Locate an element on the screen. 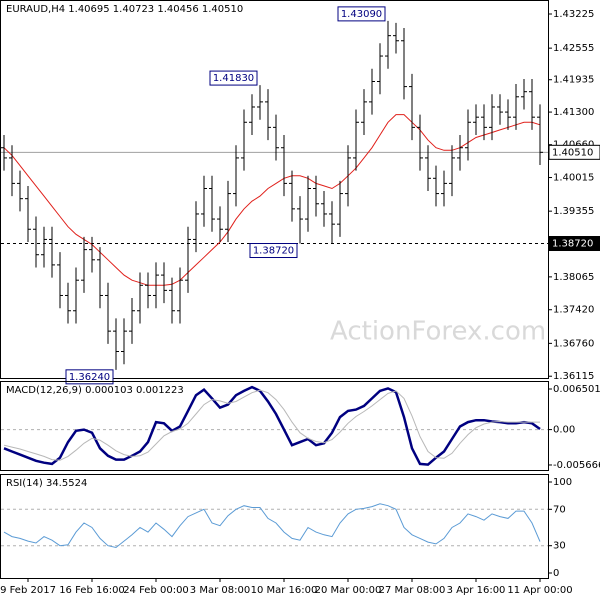 The height and width of the screenshot is (600, 600). annotation-label: 1.38720 is located at coordinates (273, 251).